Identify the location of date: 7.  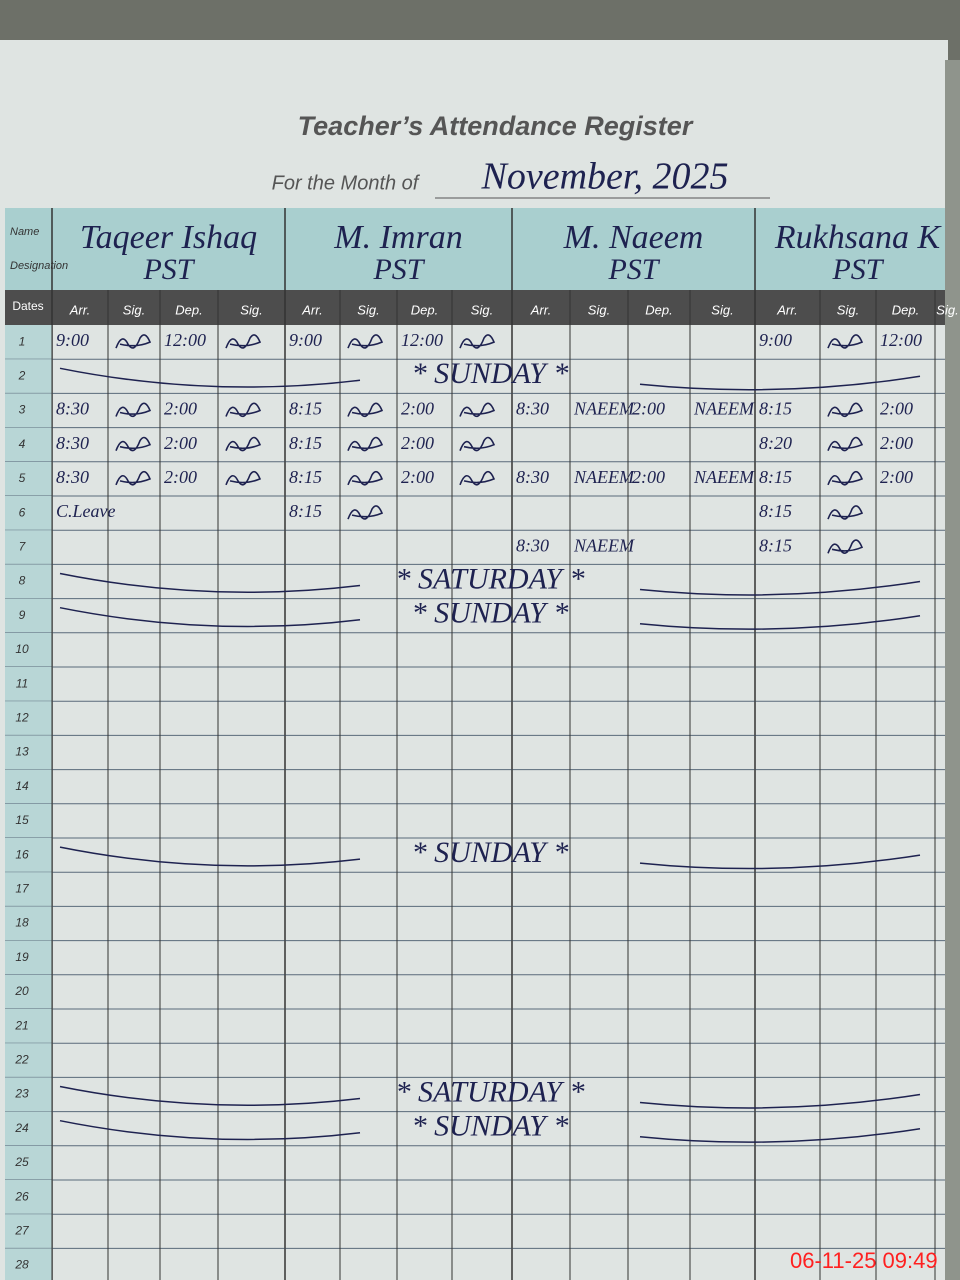
(23, 546).